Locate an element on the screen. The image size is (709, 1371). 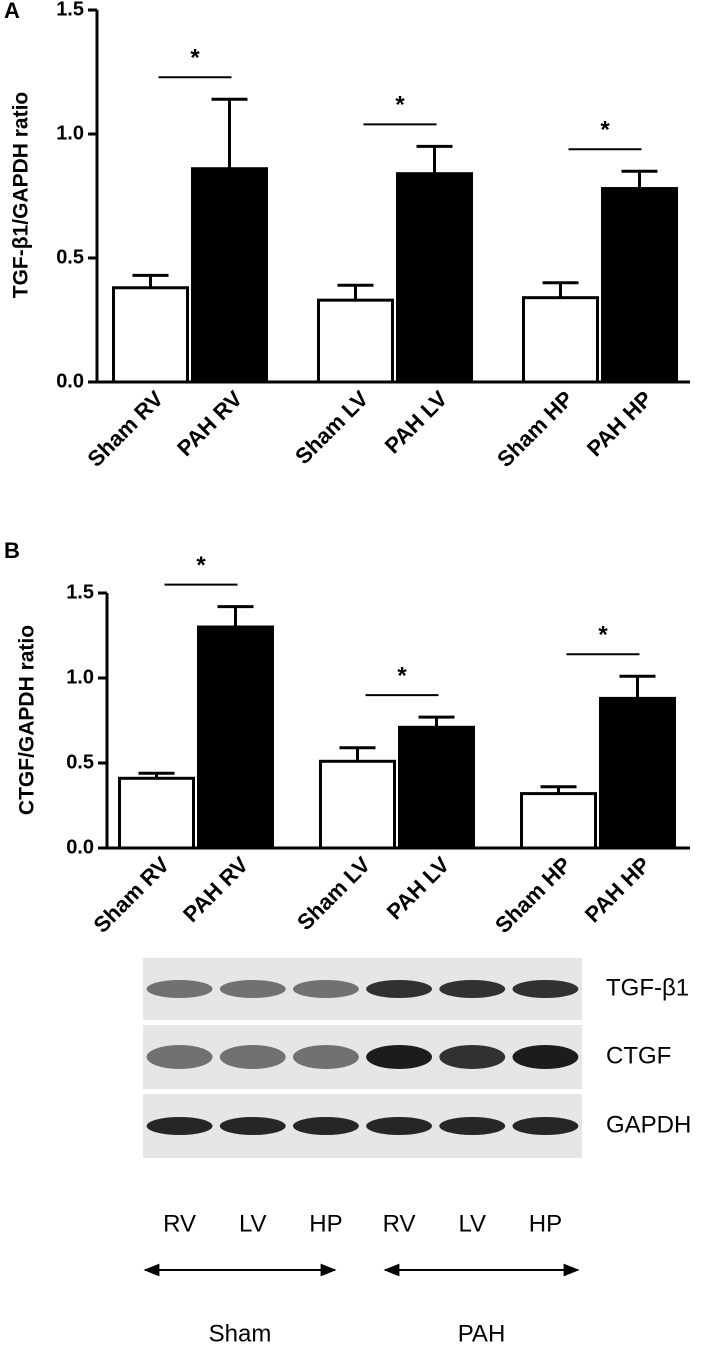
group-label: PAH is located at coordinates (482, 1333).